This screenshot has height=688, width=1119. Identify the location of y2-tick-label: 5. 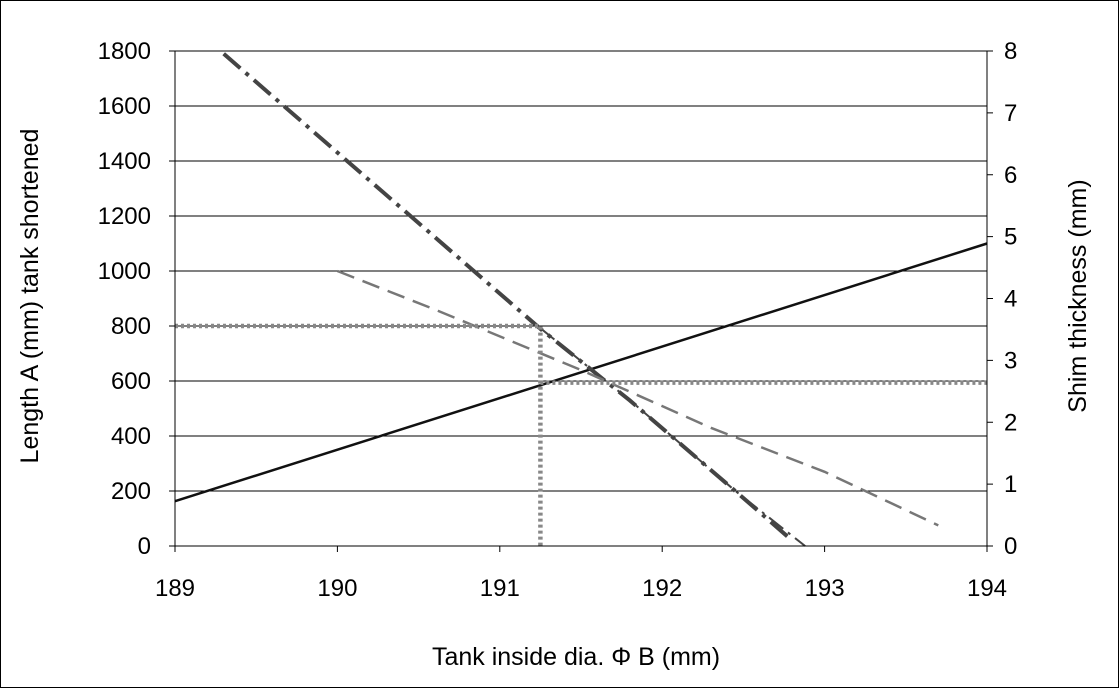
(1010, 237).